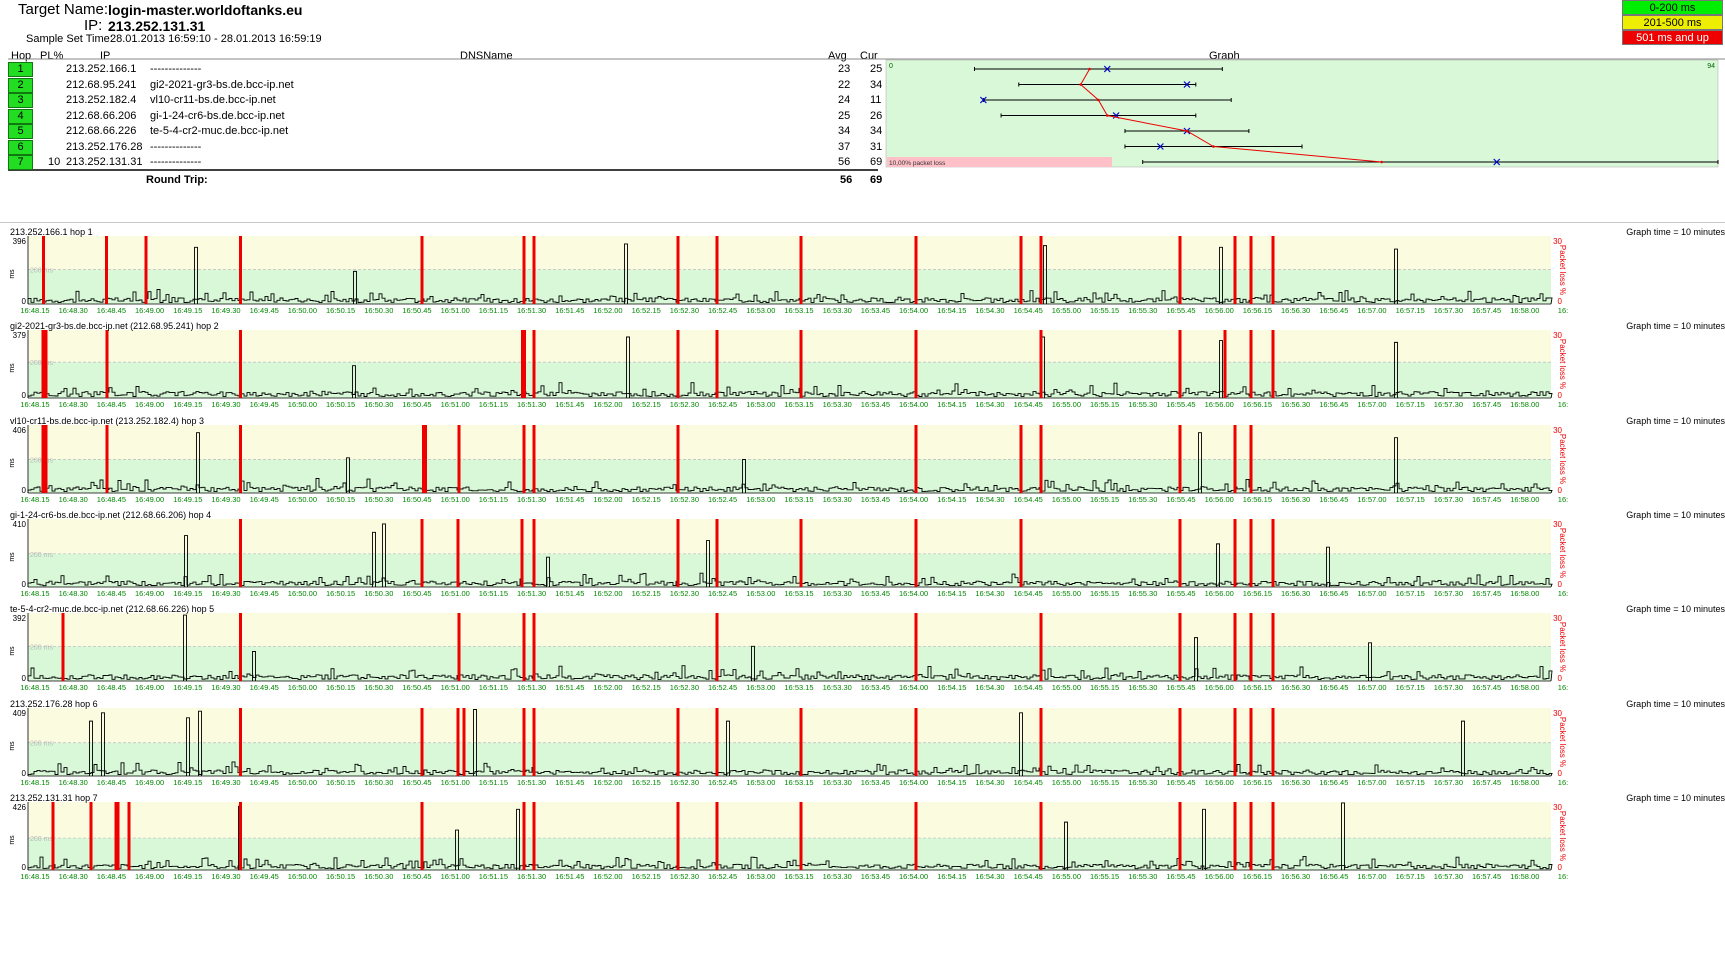 Image resolution: width=1725 pixels, height=977 pixels. What do you see at coordinates (1180, 404) in the screenshot?
I see `time-tick-label: 16:55.45` at bounding box center [1180, 404].